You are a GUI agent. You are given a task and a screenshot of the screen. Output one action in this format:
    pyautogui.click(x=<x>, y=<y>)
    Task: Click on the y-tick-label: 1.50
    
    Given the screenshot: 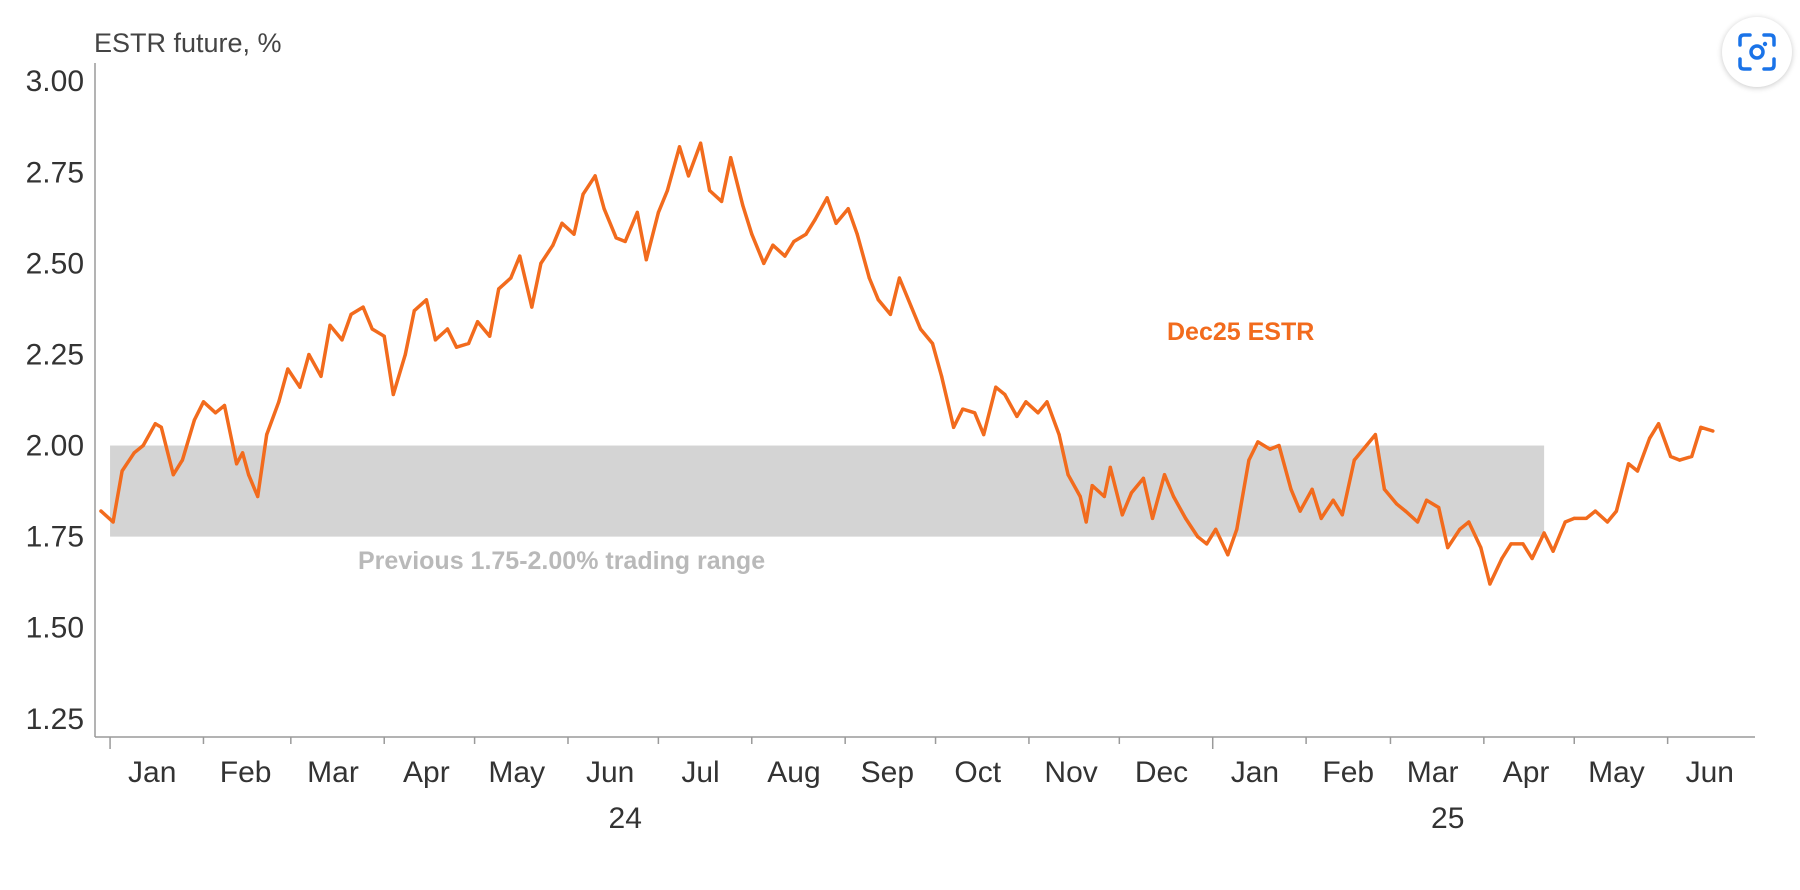 What is the action you would take?
    pyautogui.click(x=55, y=628)
    